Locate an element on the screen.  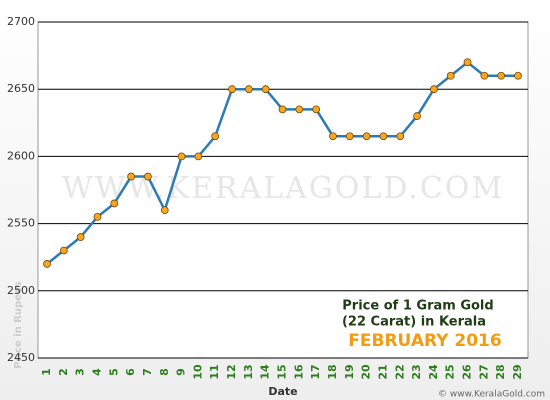
x-tick-label: 21 is located at coordinates (382, 371).